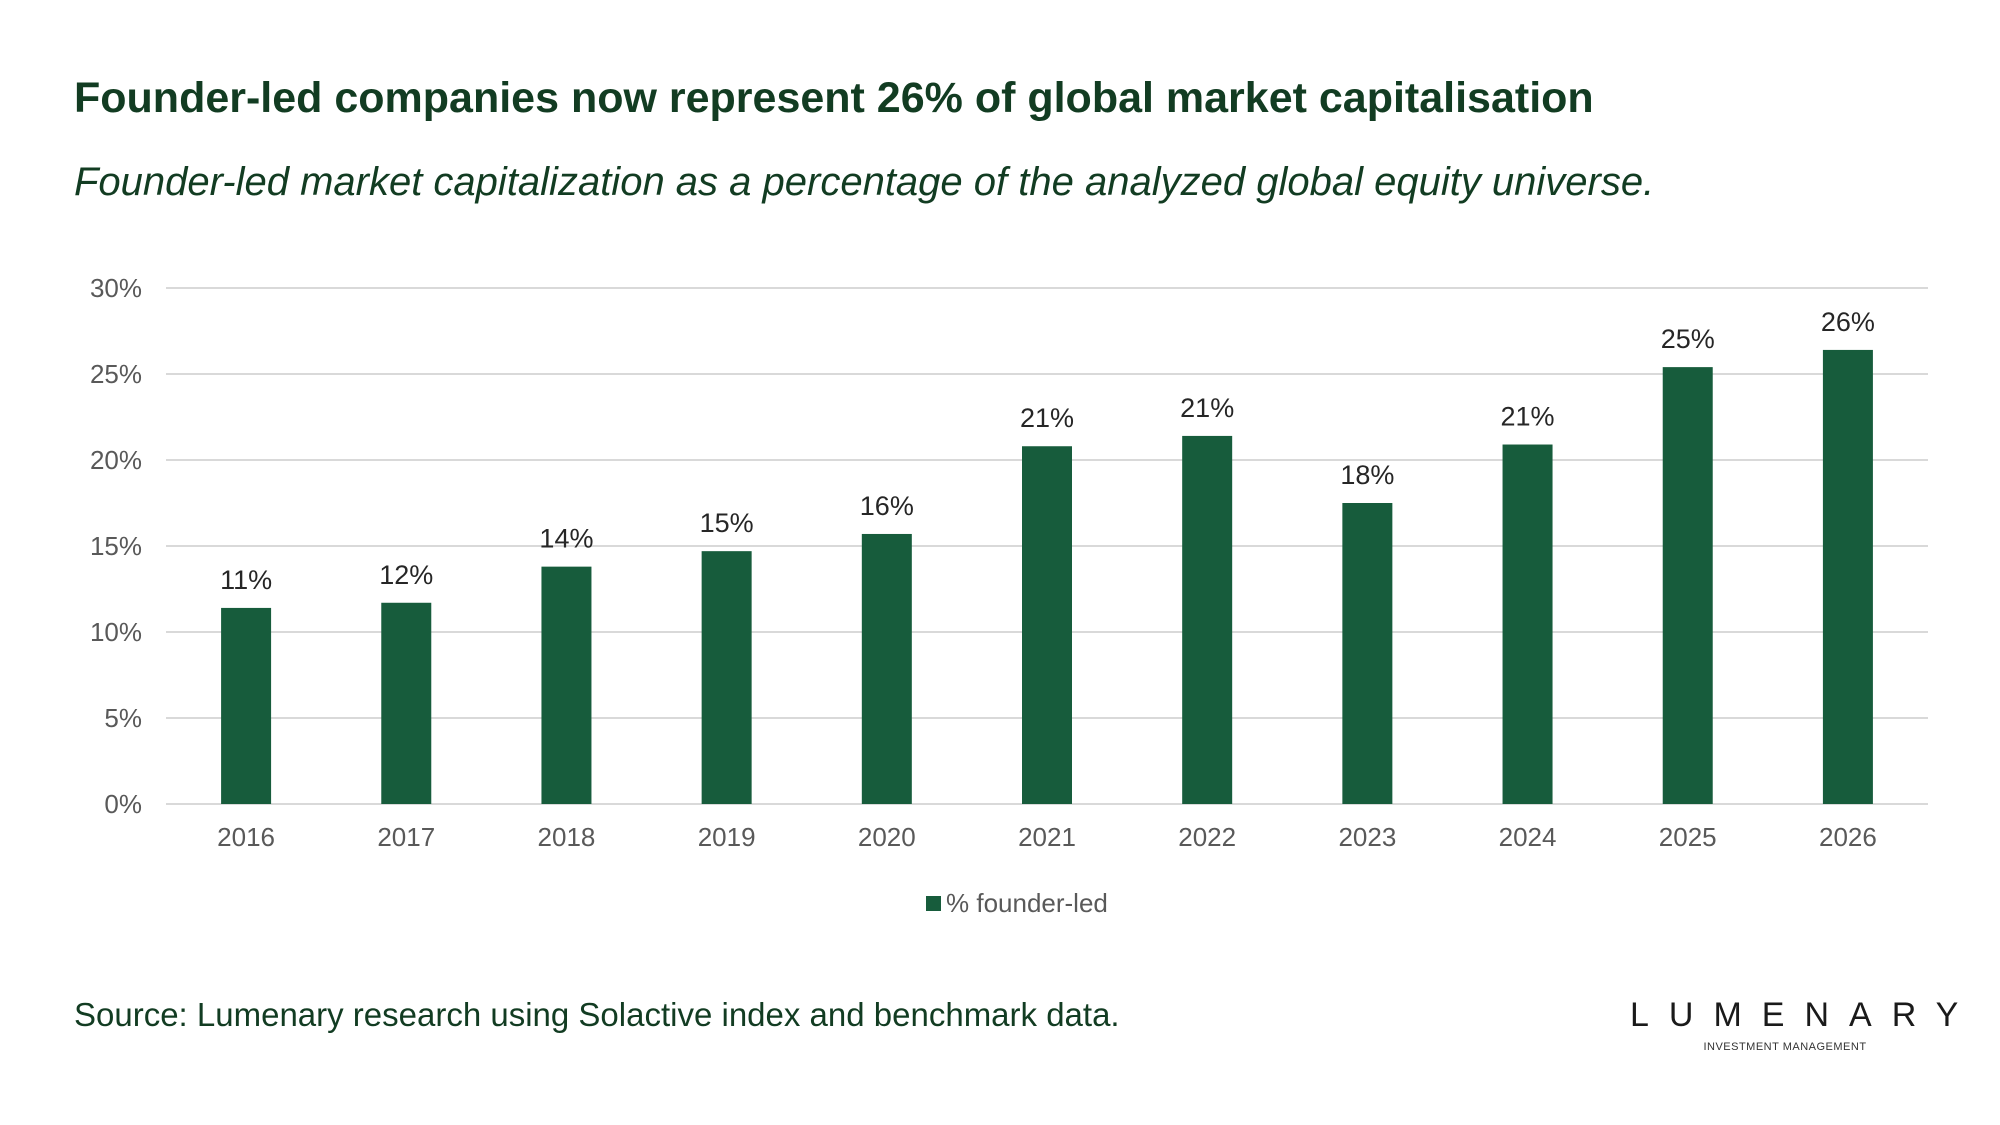 The image size is (2000, 1125). I want to click on x-tick-label: 2022, so click(1207, 837).